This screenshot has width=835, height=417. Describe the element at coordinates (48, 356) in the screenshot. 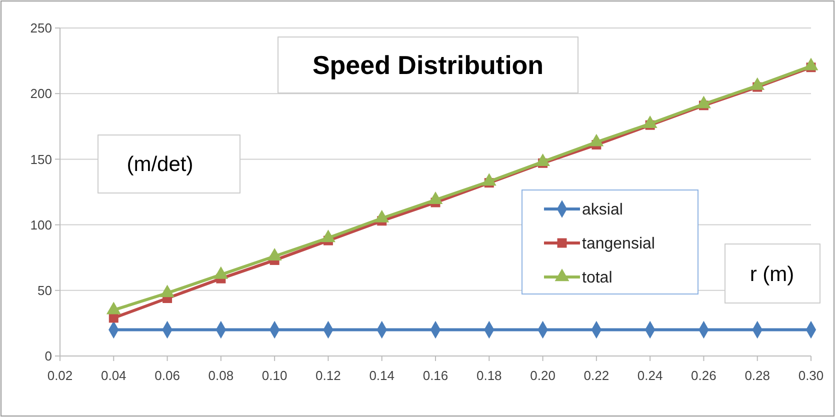

I see `y-tick-label: 0` at that location.